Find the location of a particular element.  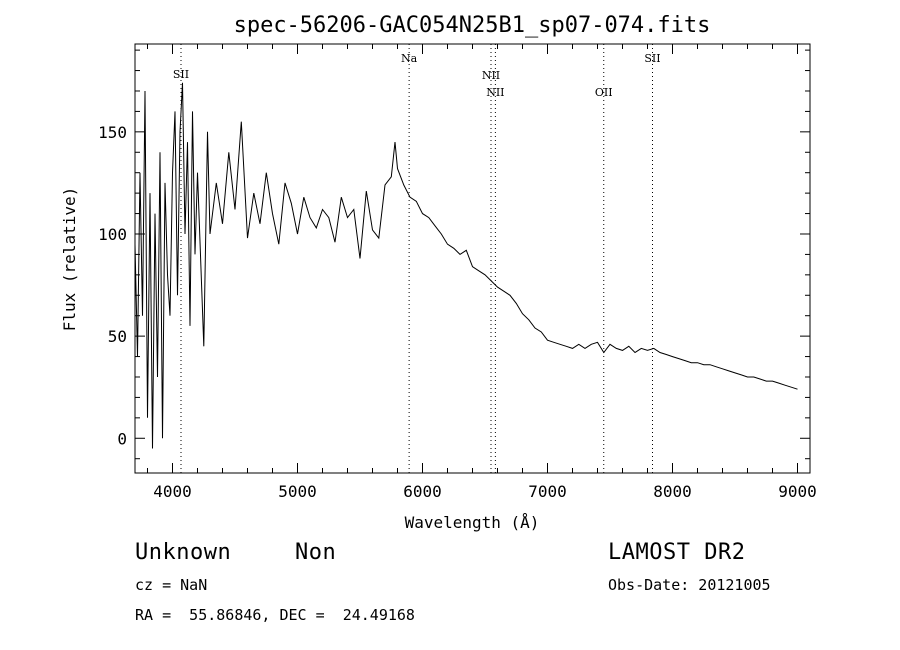

subclass-label: Non is located at coordinates (316, 552).